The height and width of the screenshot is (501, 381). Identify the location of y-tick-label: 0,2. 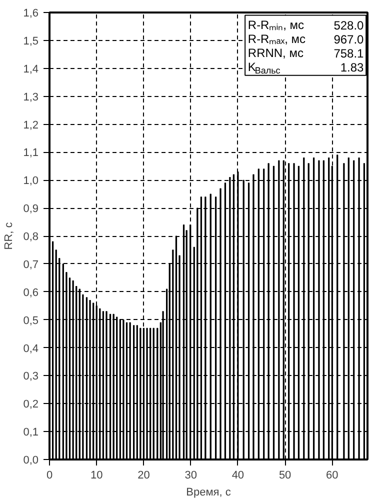
(31, 404).